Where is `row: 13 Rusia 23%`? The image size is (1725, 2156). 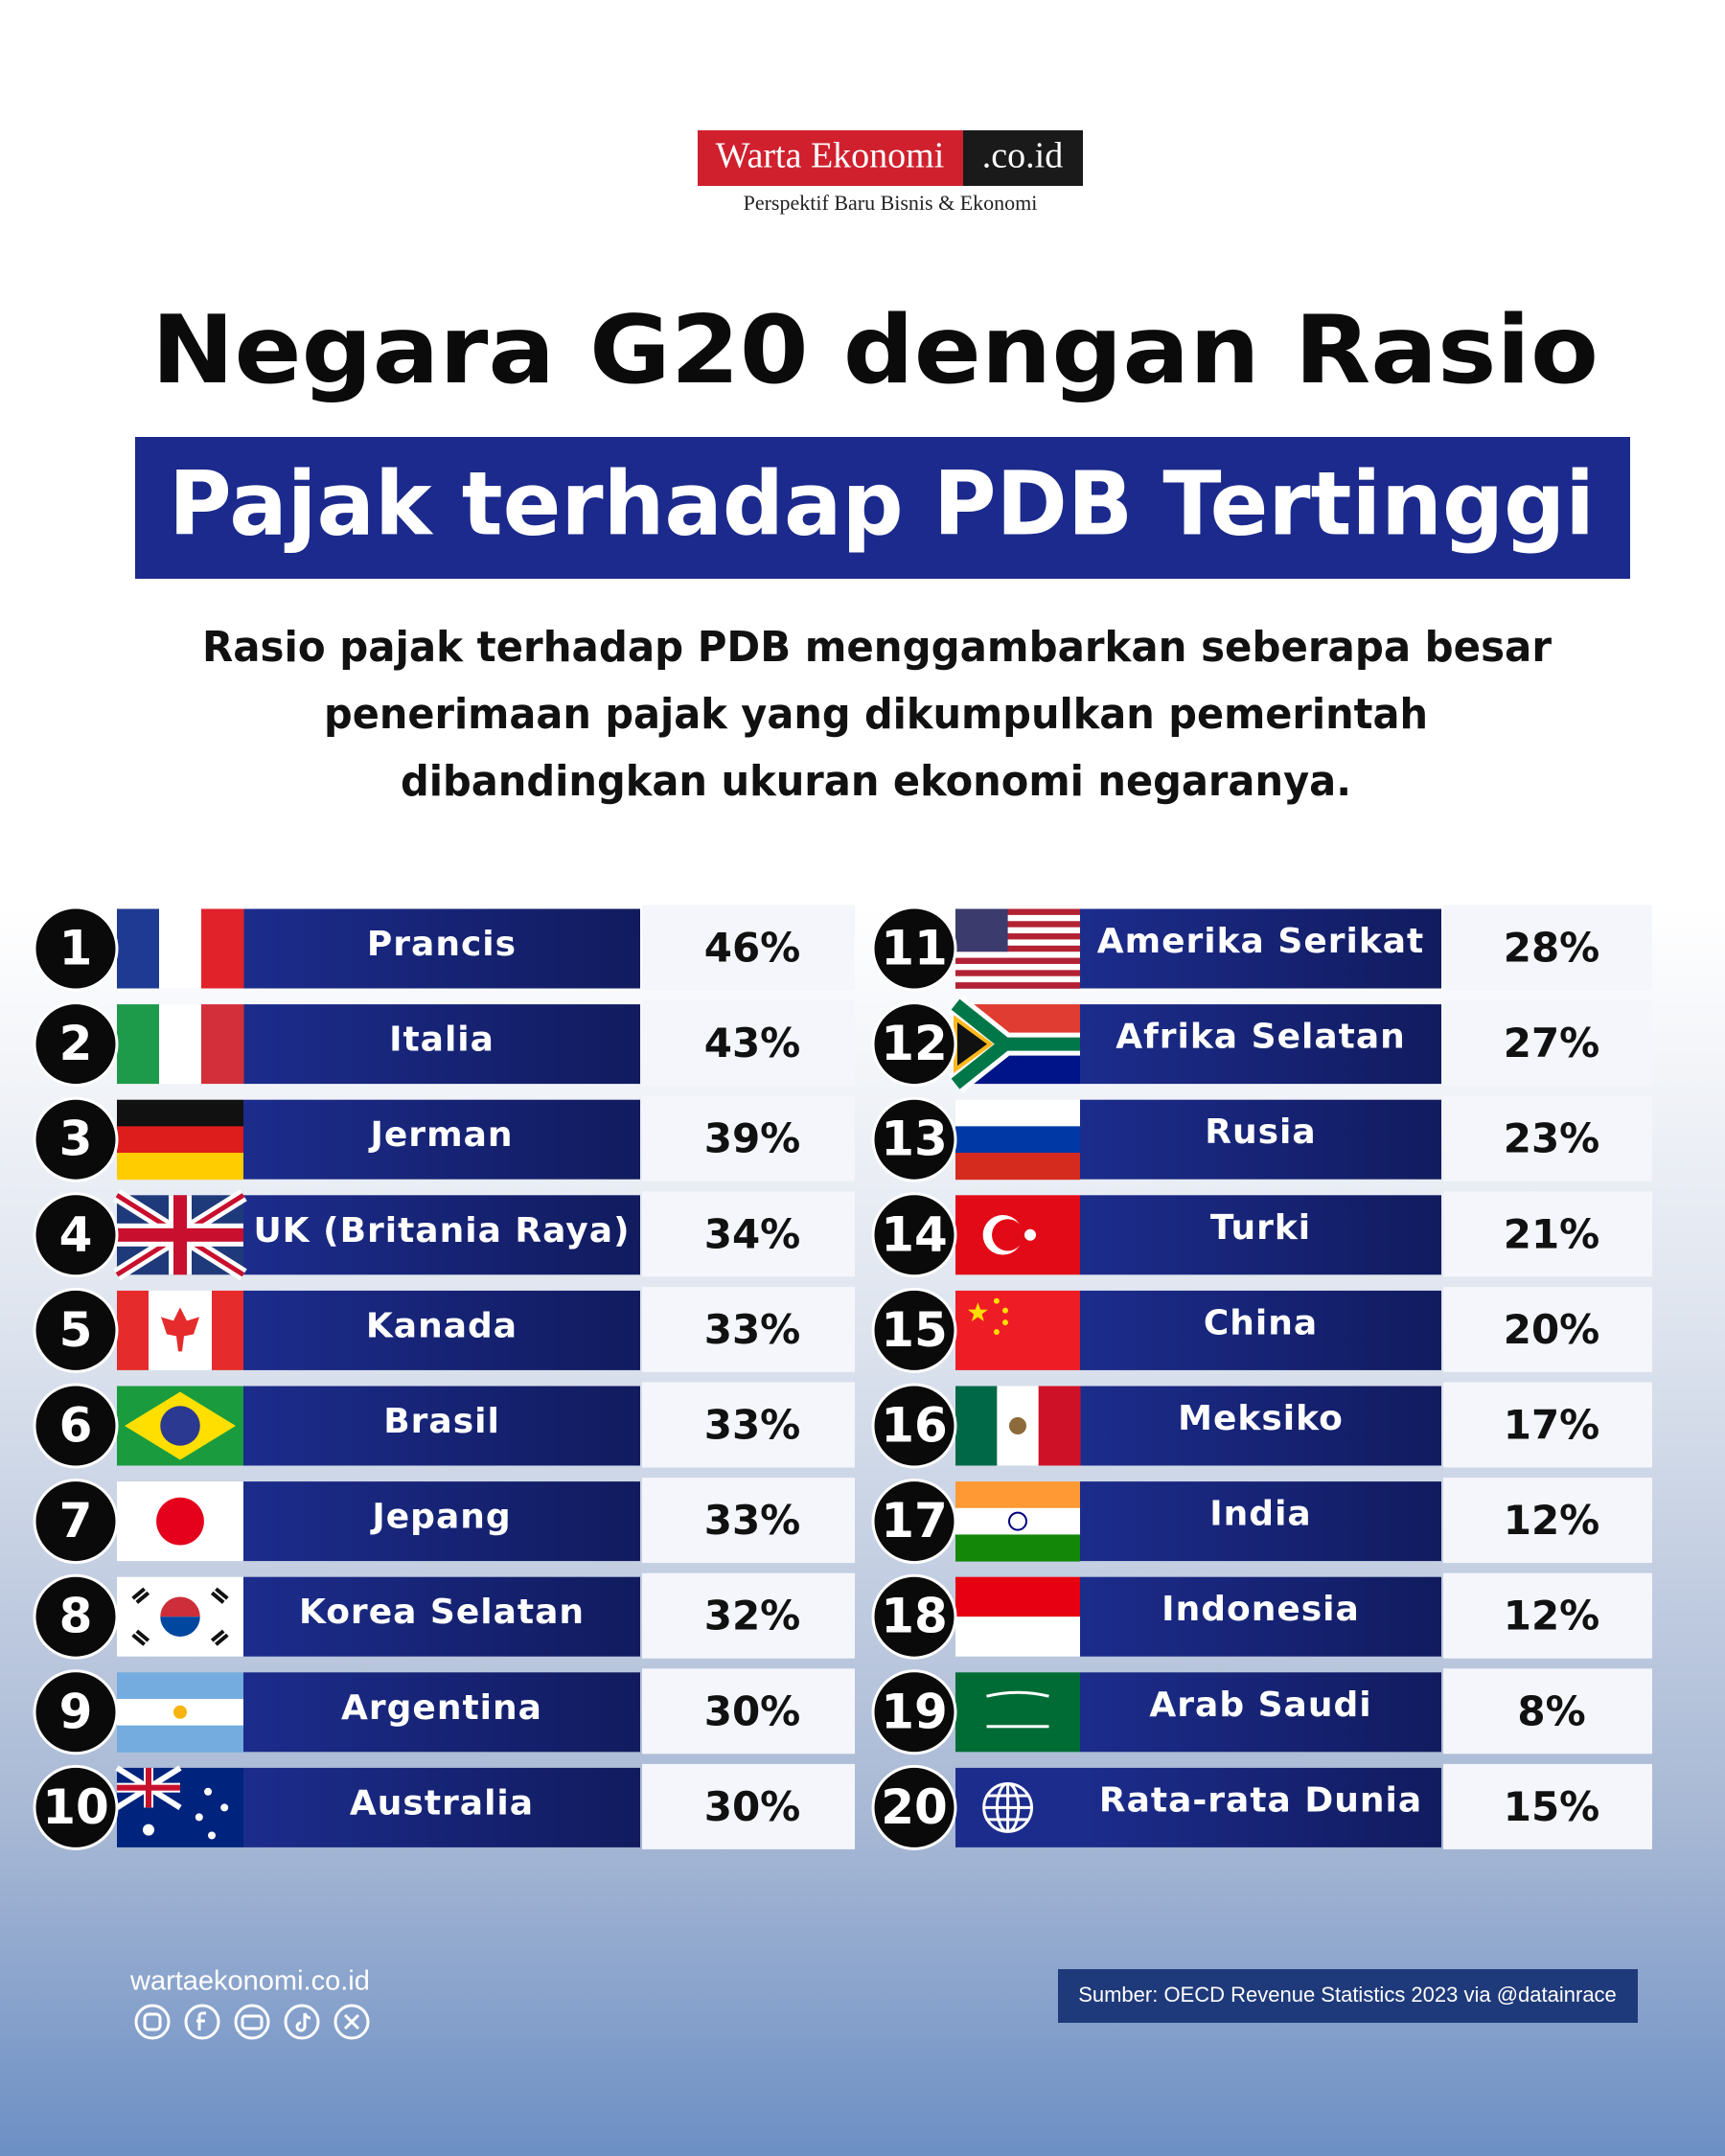 row: 13 Rusia 23% is located at coordinates (1261, 1138).